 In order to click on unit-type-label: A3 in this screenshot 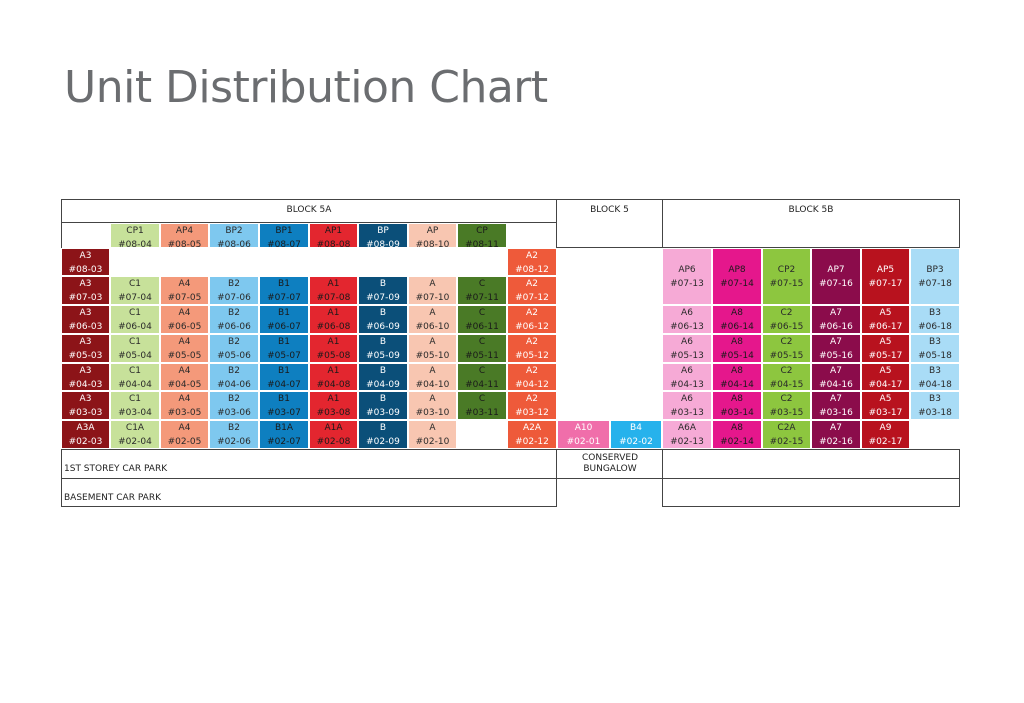, I will do `click(85, 284)`.